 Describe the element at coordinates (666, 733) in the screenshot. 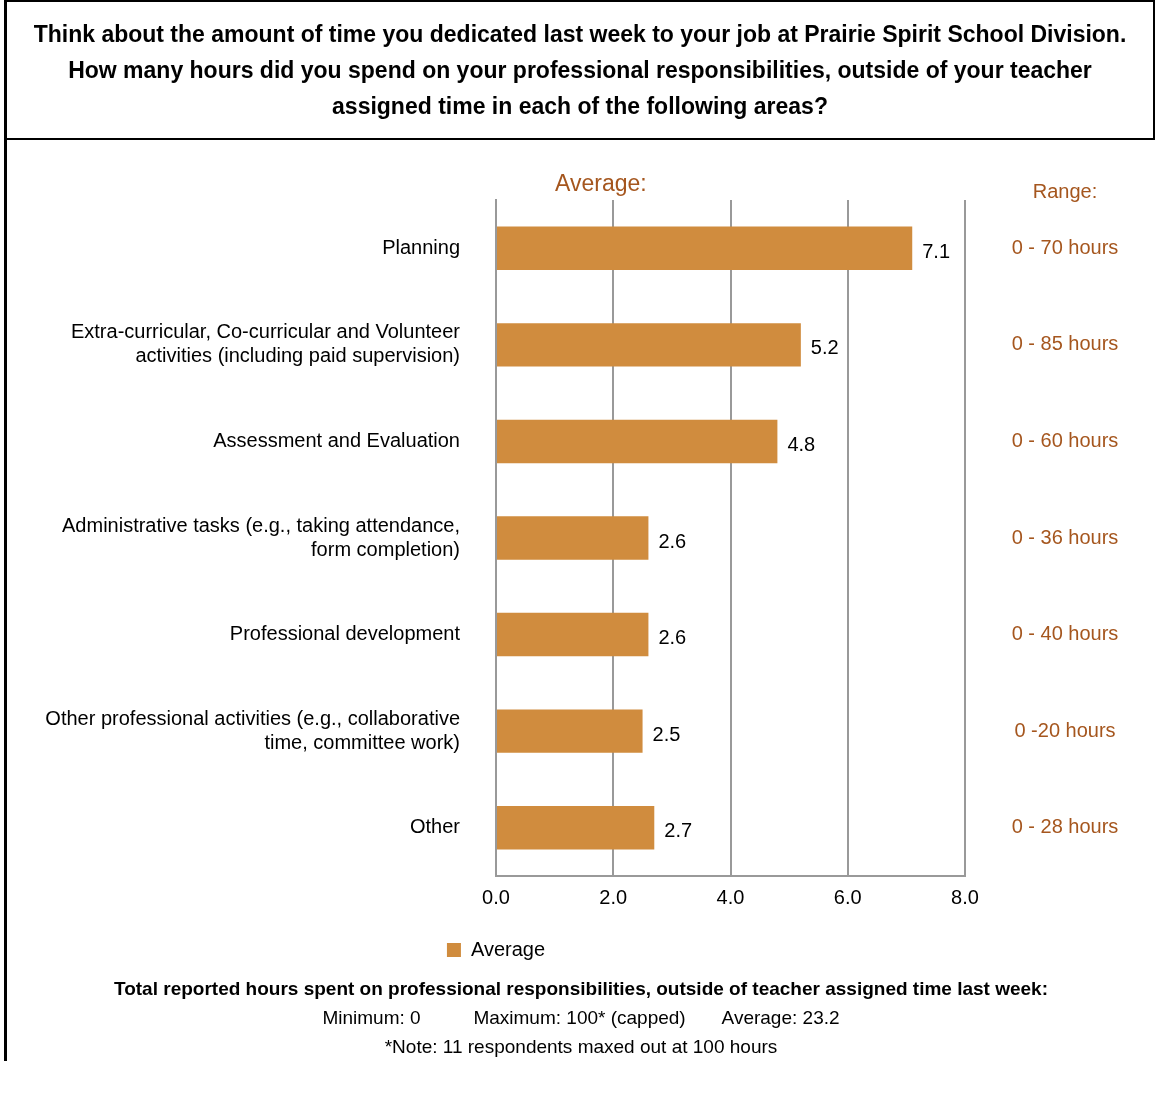

I see `data-label: 2.5` at that location.